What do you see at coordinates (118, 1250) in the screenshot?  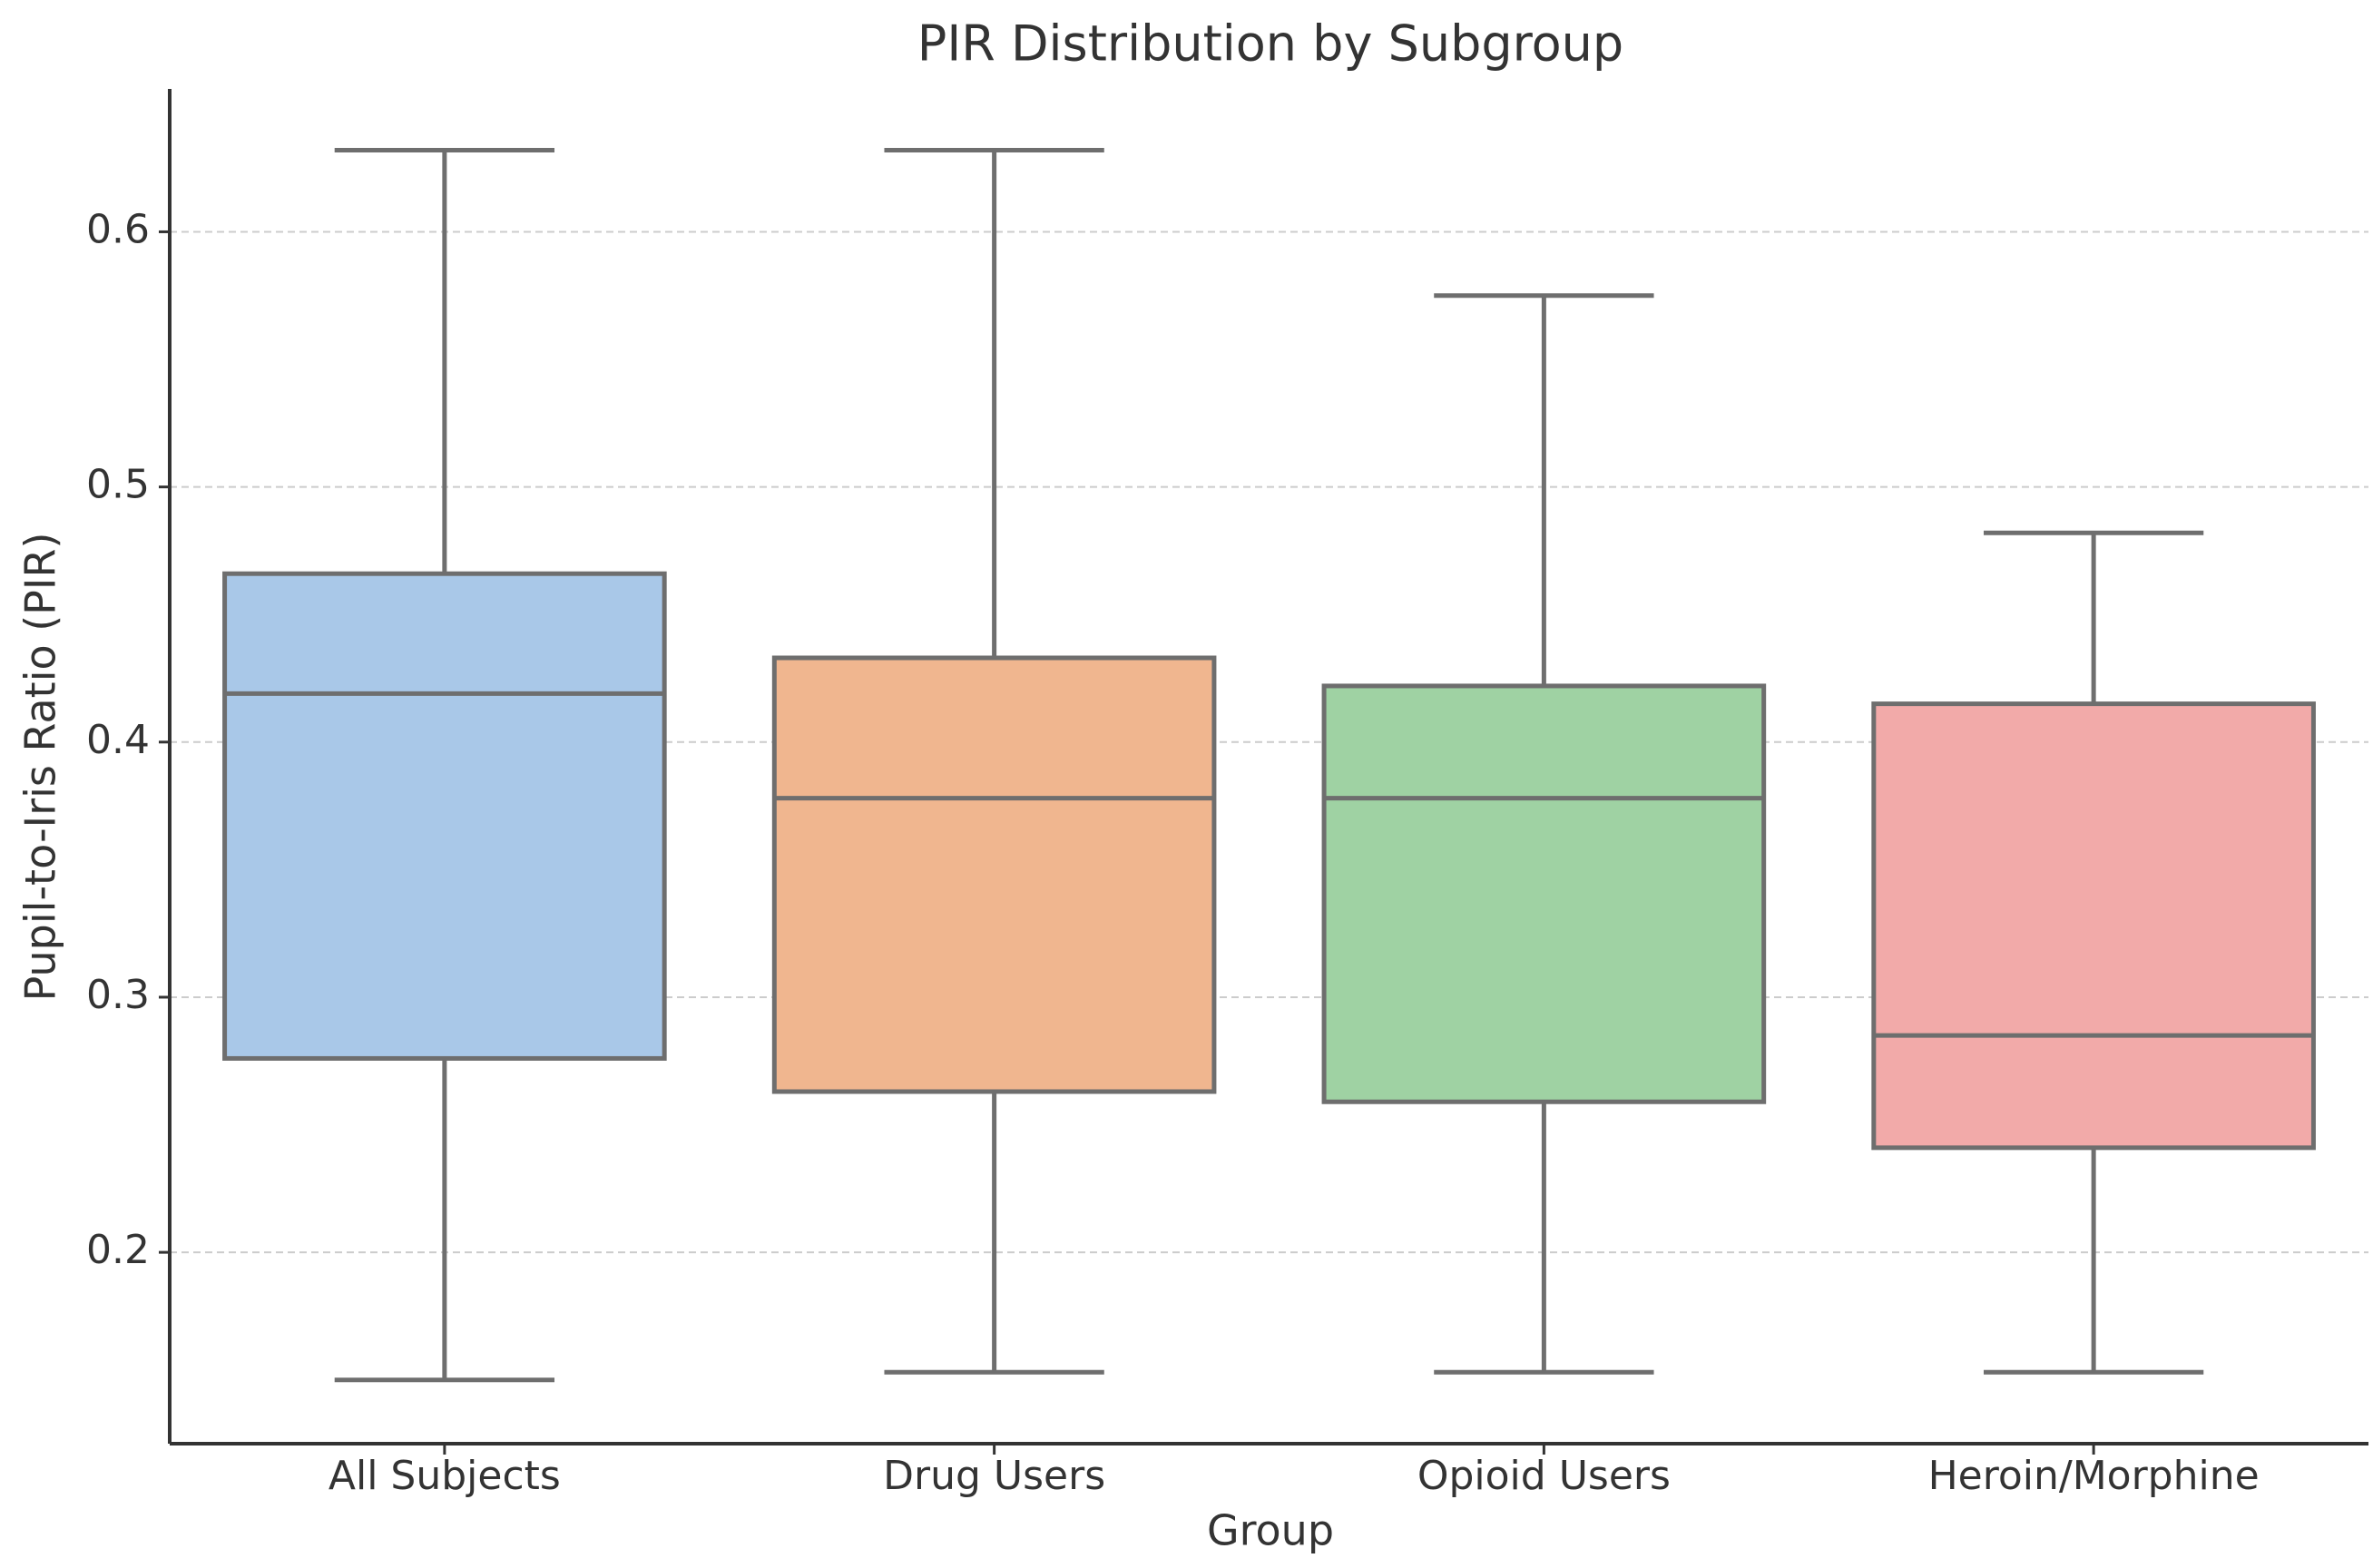 I see `y-tick-label: 0.2` at bounding box center [118, 1250].